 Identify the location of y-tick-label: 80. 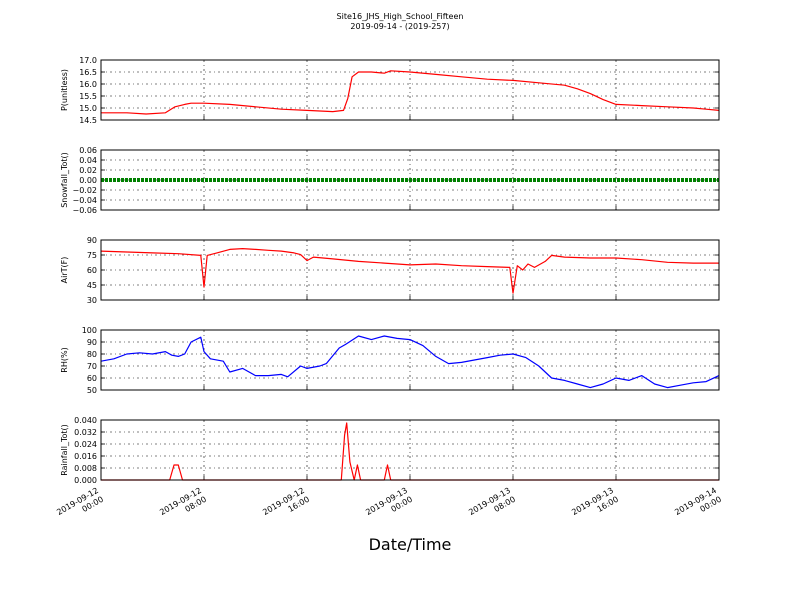
(92, 354).